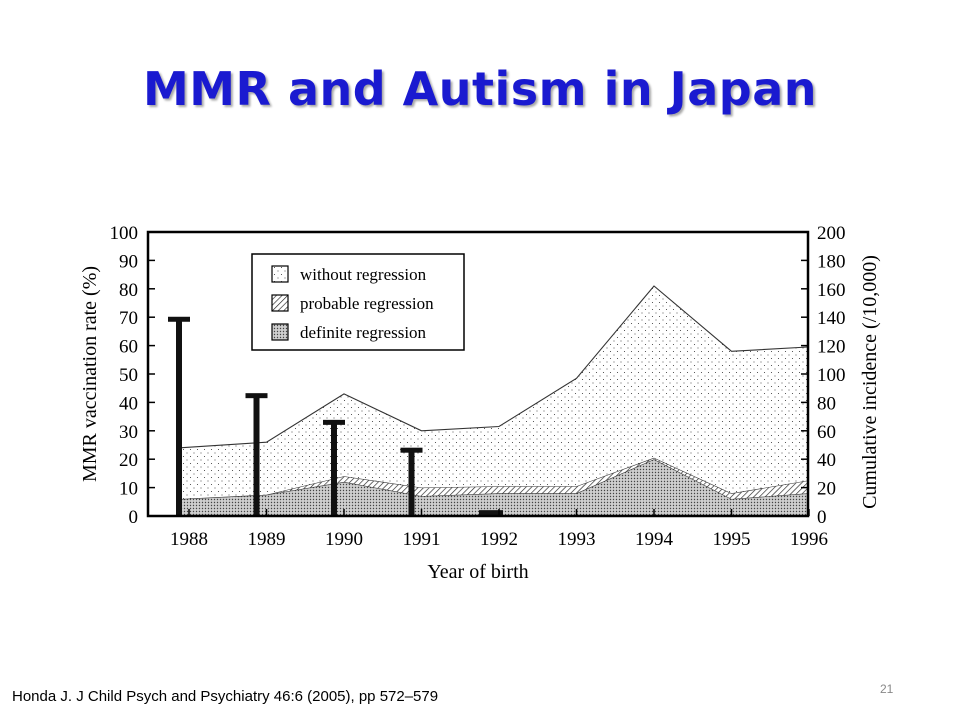 Image resolution: width=960 pixels, height=720 pixels. What do you see at coordinates (128, 489) in the screenshot?
I see `y-left-tick-label: 10` at bounding box center [128, 489].